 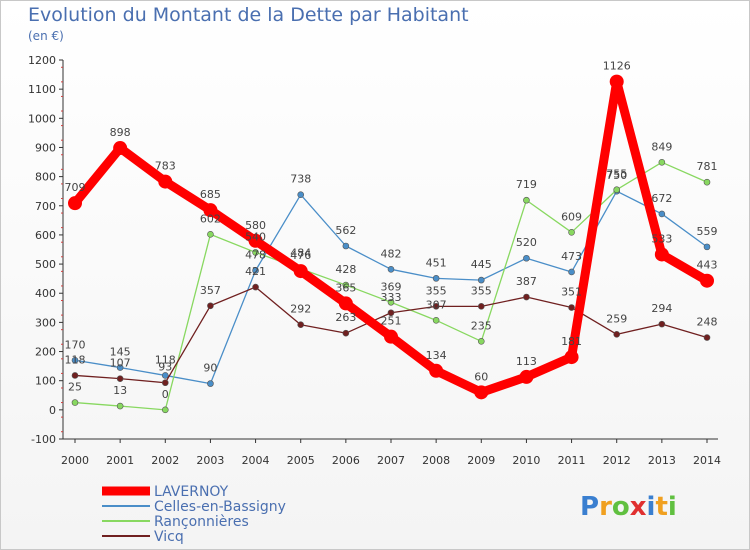 I want to click on data-label: 1126, so click(x=617, y=66).